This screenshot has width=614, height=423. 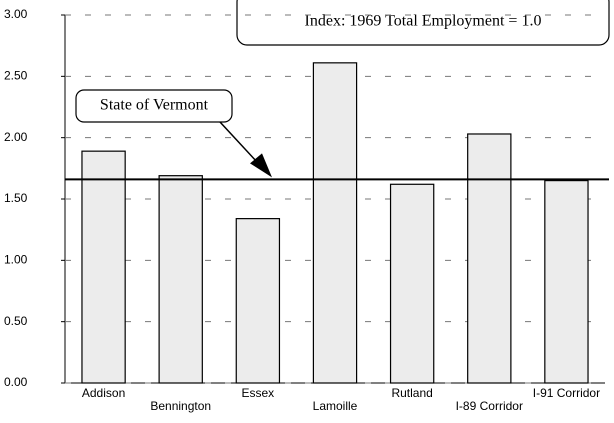 What do you see at coordinates (489, 406) in the screenshot?
I see `x-tick-label: I-89 Corridor` at bounding box center [489, 406].